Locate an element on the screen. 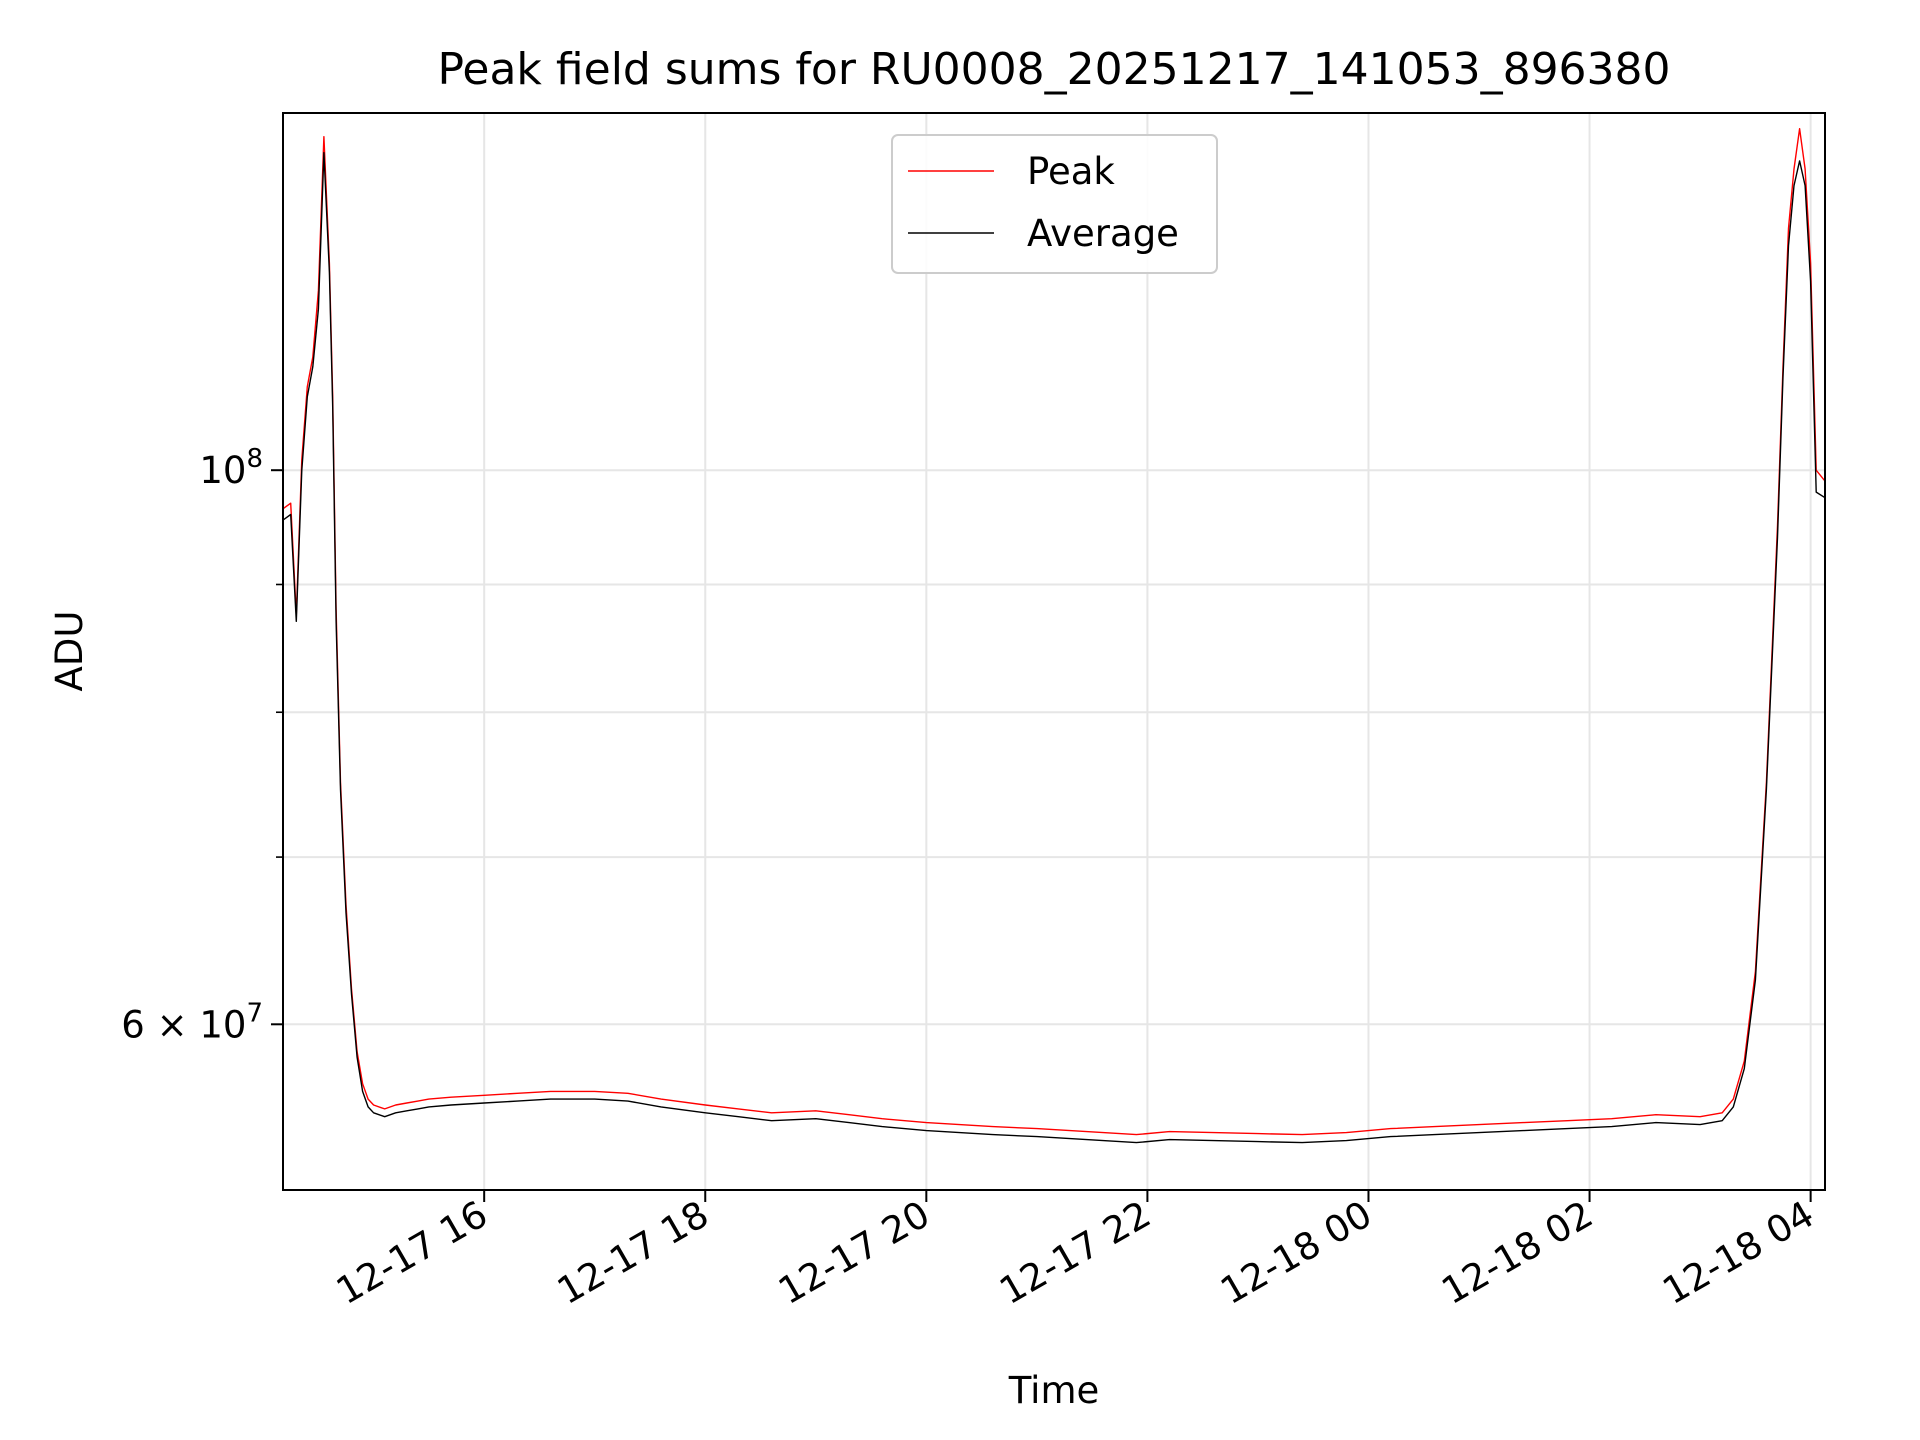  y-axis: 108 6 × 107 is located at coordinates (202, 745).